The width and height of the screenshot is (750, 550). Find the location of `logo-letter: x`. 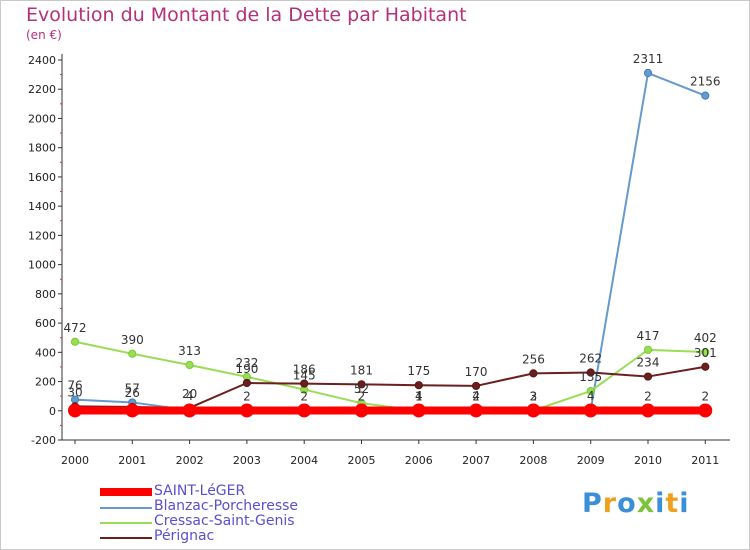

logo-letter: x is located at coordinates (646, 503).